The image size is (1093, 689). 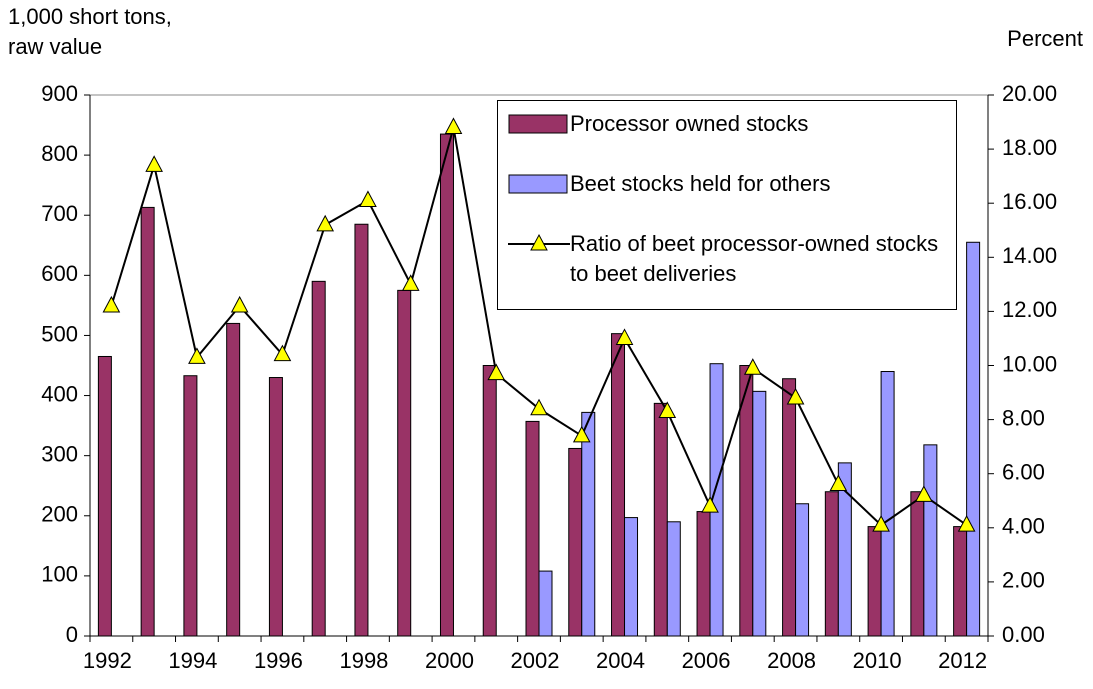 What do you see at coordinates (1023, 526) in the screenshot?
I see `y2-tick-label: 4.00` at bounding box center [1023, 526].